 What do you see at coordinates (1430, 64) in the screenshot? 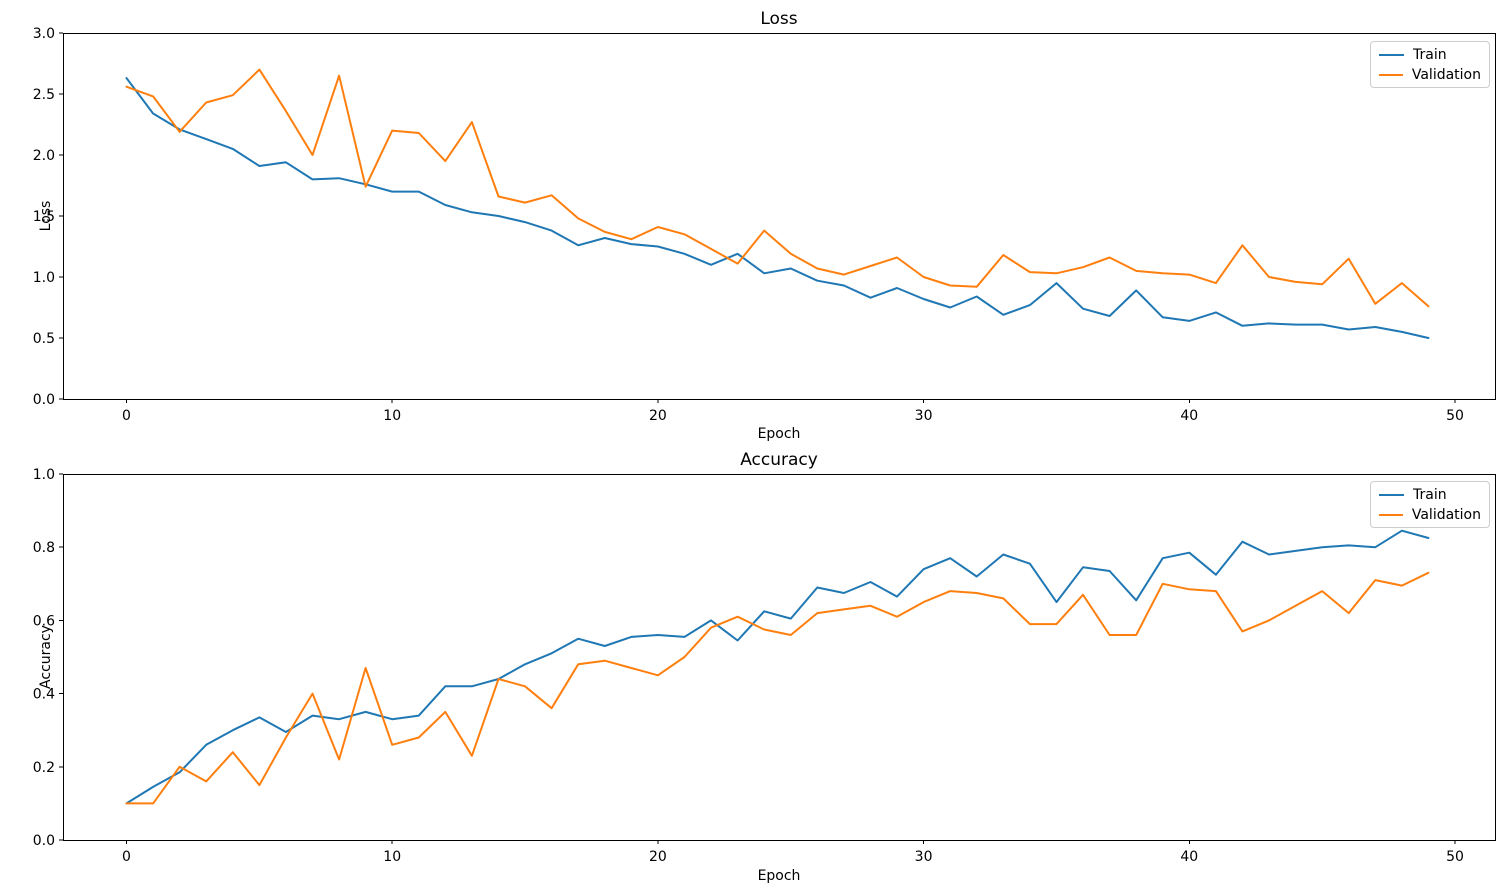
I see `loss-legend: Train Validation` at bounding box center [1430, 64].